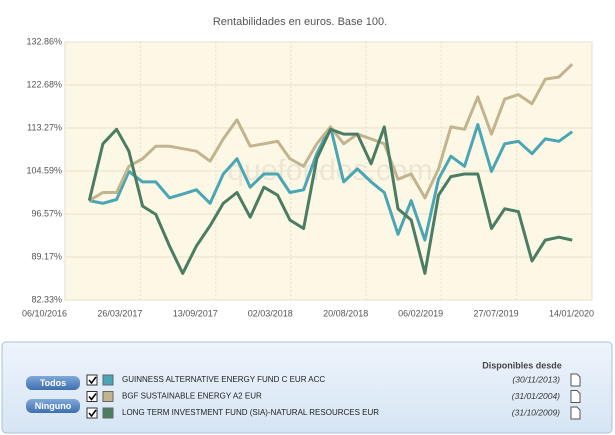  What do you see at coordinates (119, 313) in the screenshot?
I see `x-tick-label: 26/03/2017` at bounding box center [119, 313].